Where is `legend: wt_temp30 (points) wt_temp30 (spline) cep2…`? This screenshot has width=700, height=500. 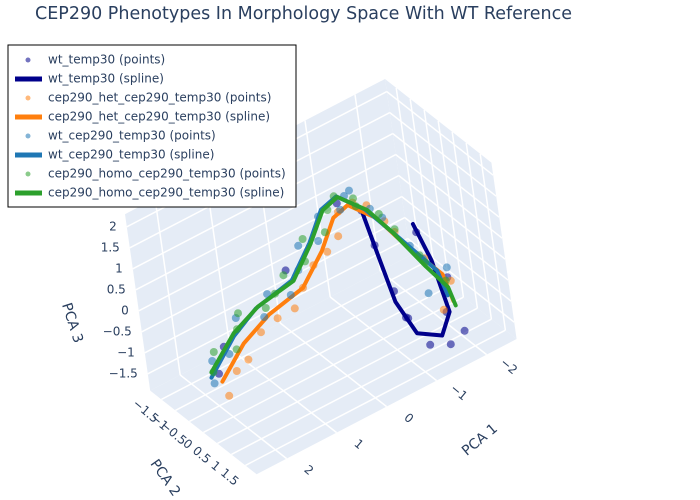 legend: wt_temp30 (points) wt_temp30 (spline) cep2… is located at coordinates (152, 126).